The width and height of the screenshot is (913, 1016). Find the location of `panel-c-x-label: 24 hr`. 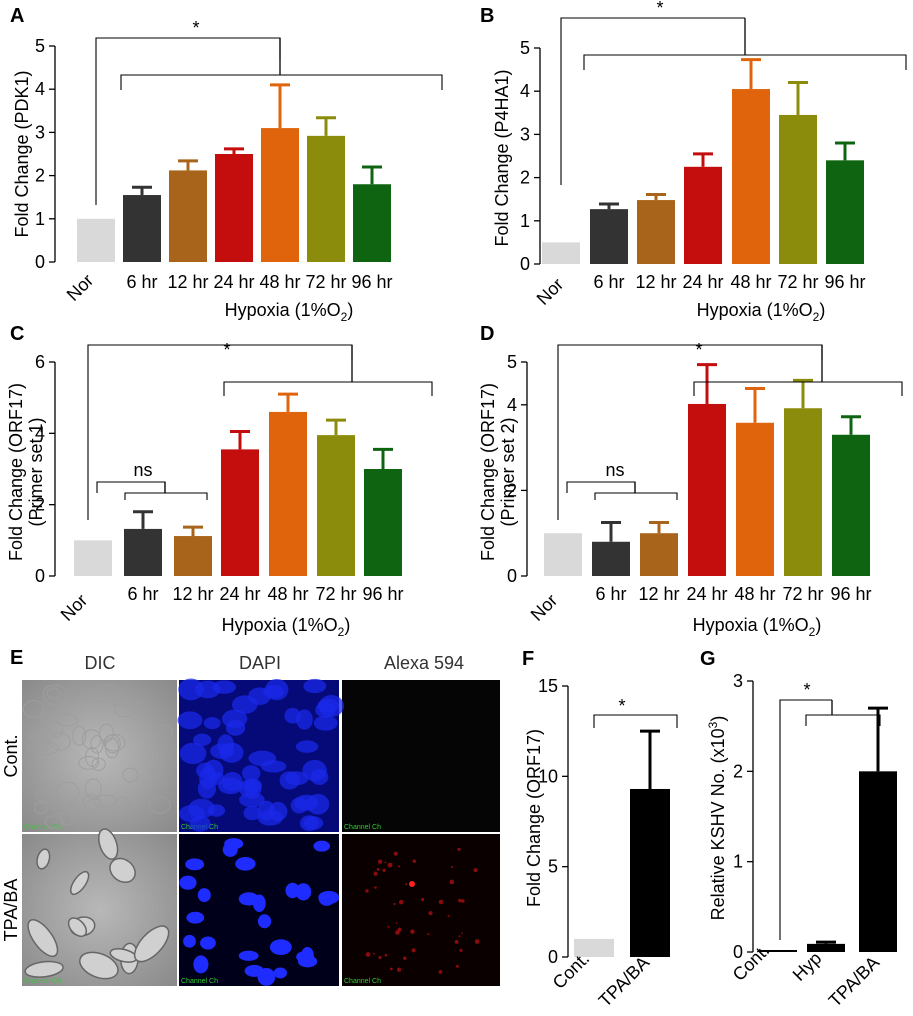

panel-c-x-label: 24 hr is located at coordinates (239, 594).